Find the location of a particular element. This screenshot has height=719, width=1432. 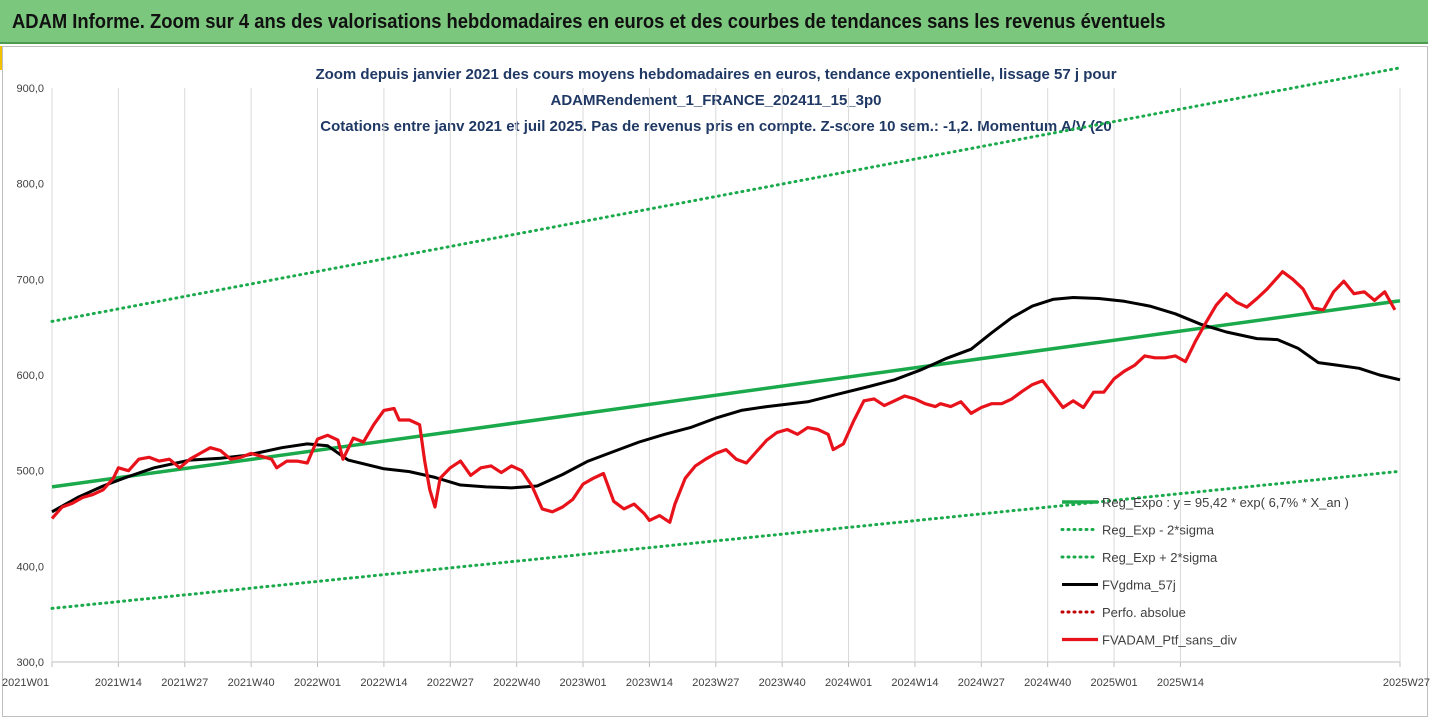

y-tick-label: 500,0 is located at coordinates (30, 472).